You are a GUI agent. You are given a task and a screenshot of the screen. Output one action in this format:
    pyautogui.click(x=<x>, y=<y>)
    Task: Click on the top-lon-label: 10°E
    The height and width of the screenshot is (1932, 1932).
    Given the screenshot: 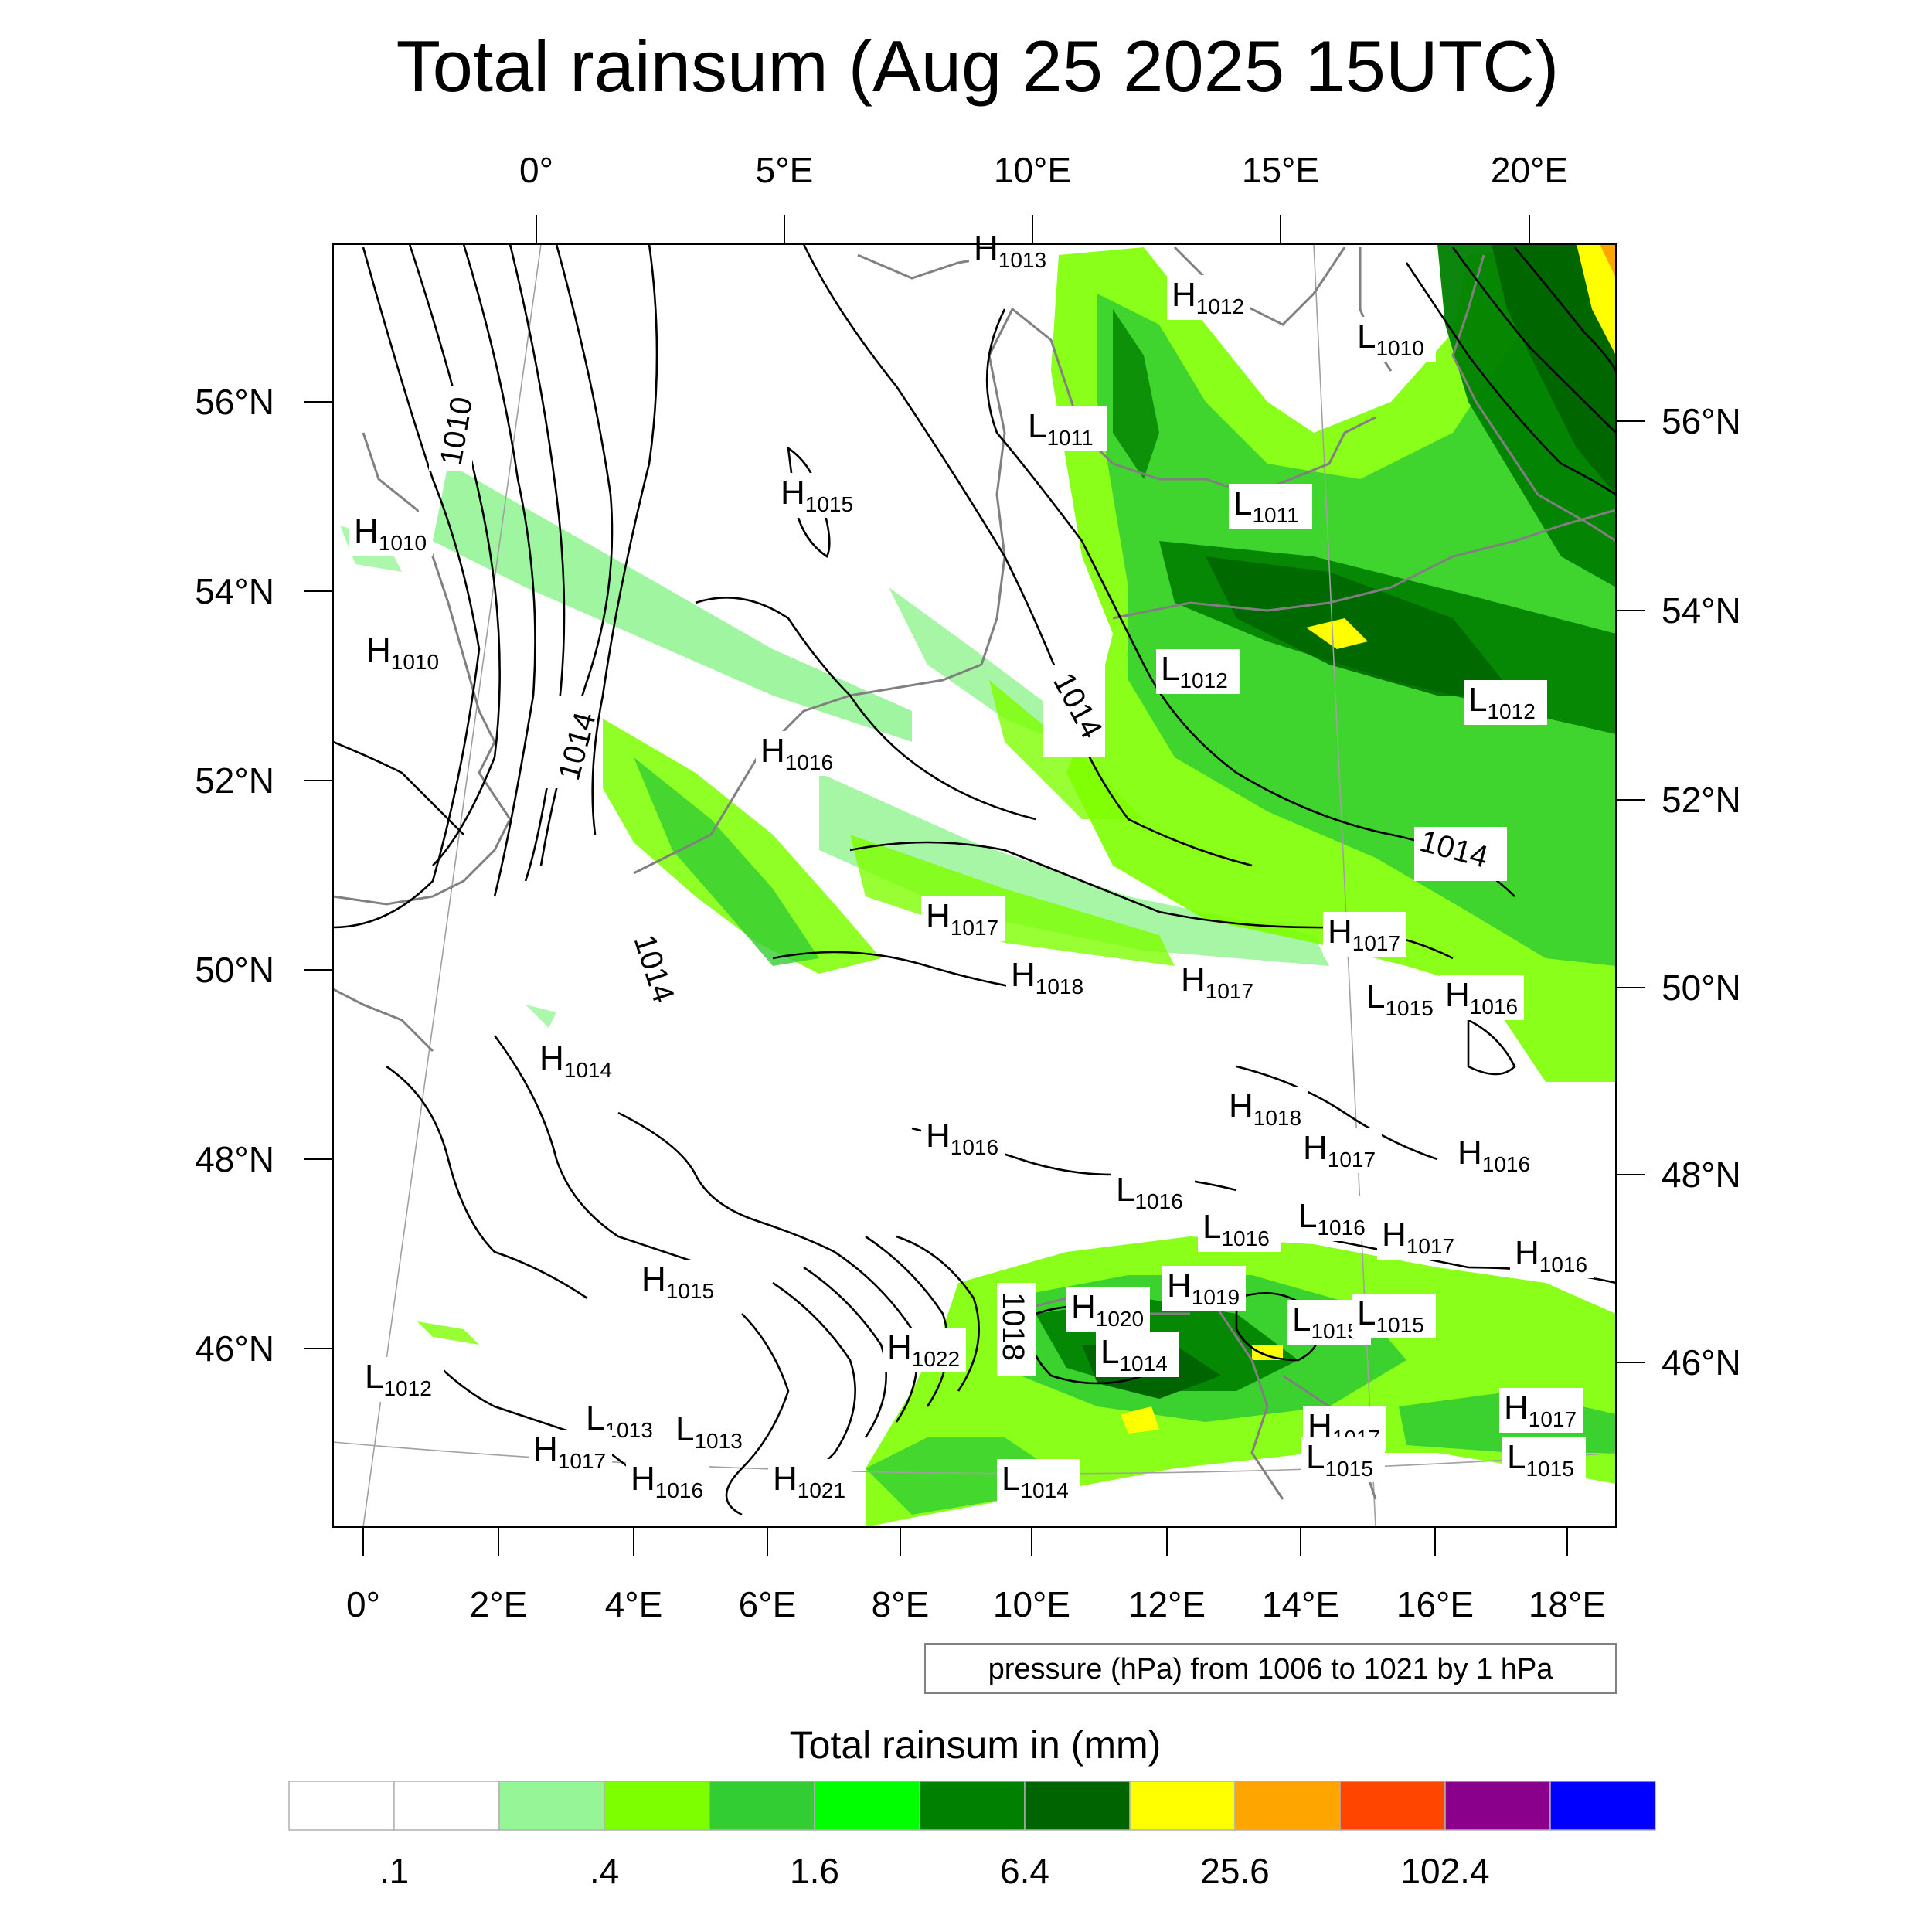 What is the action you would take?
    pyautogui.click(x=1033, y=170)
    